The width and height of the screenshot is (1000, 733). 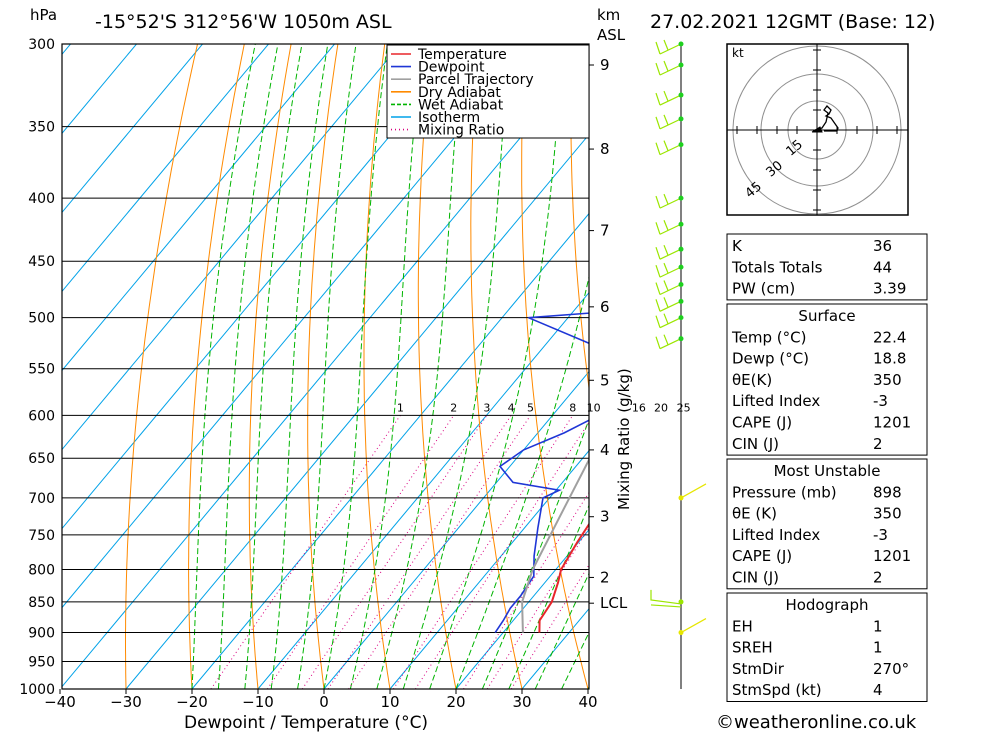 What do you see at coordinates (624, 439) in the screenshot?
I see `mixing-ratio-axis-title: Mixing Ratio (g/kg)` at bounding box center [624, 439].